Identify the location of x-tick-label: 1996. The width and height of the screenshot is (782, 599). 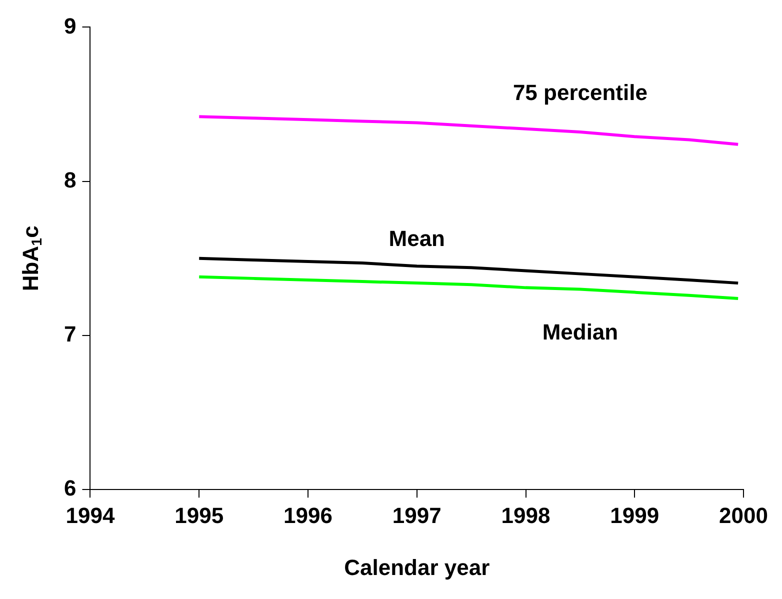
(308, 515).